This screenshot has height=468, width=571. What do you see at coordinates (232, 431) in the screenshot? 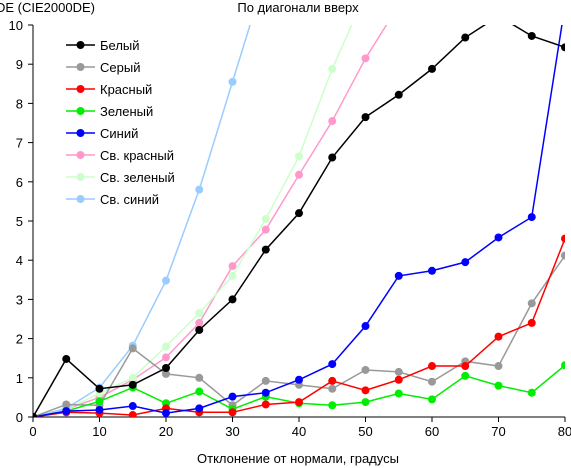
I see `x-tick-label: 30` at bounding box center [232, 431].